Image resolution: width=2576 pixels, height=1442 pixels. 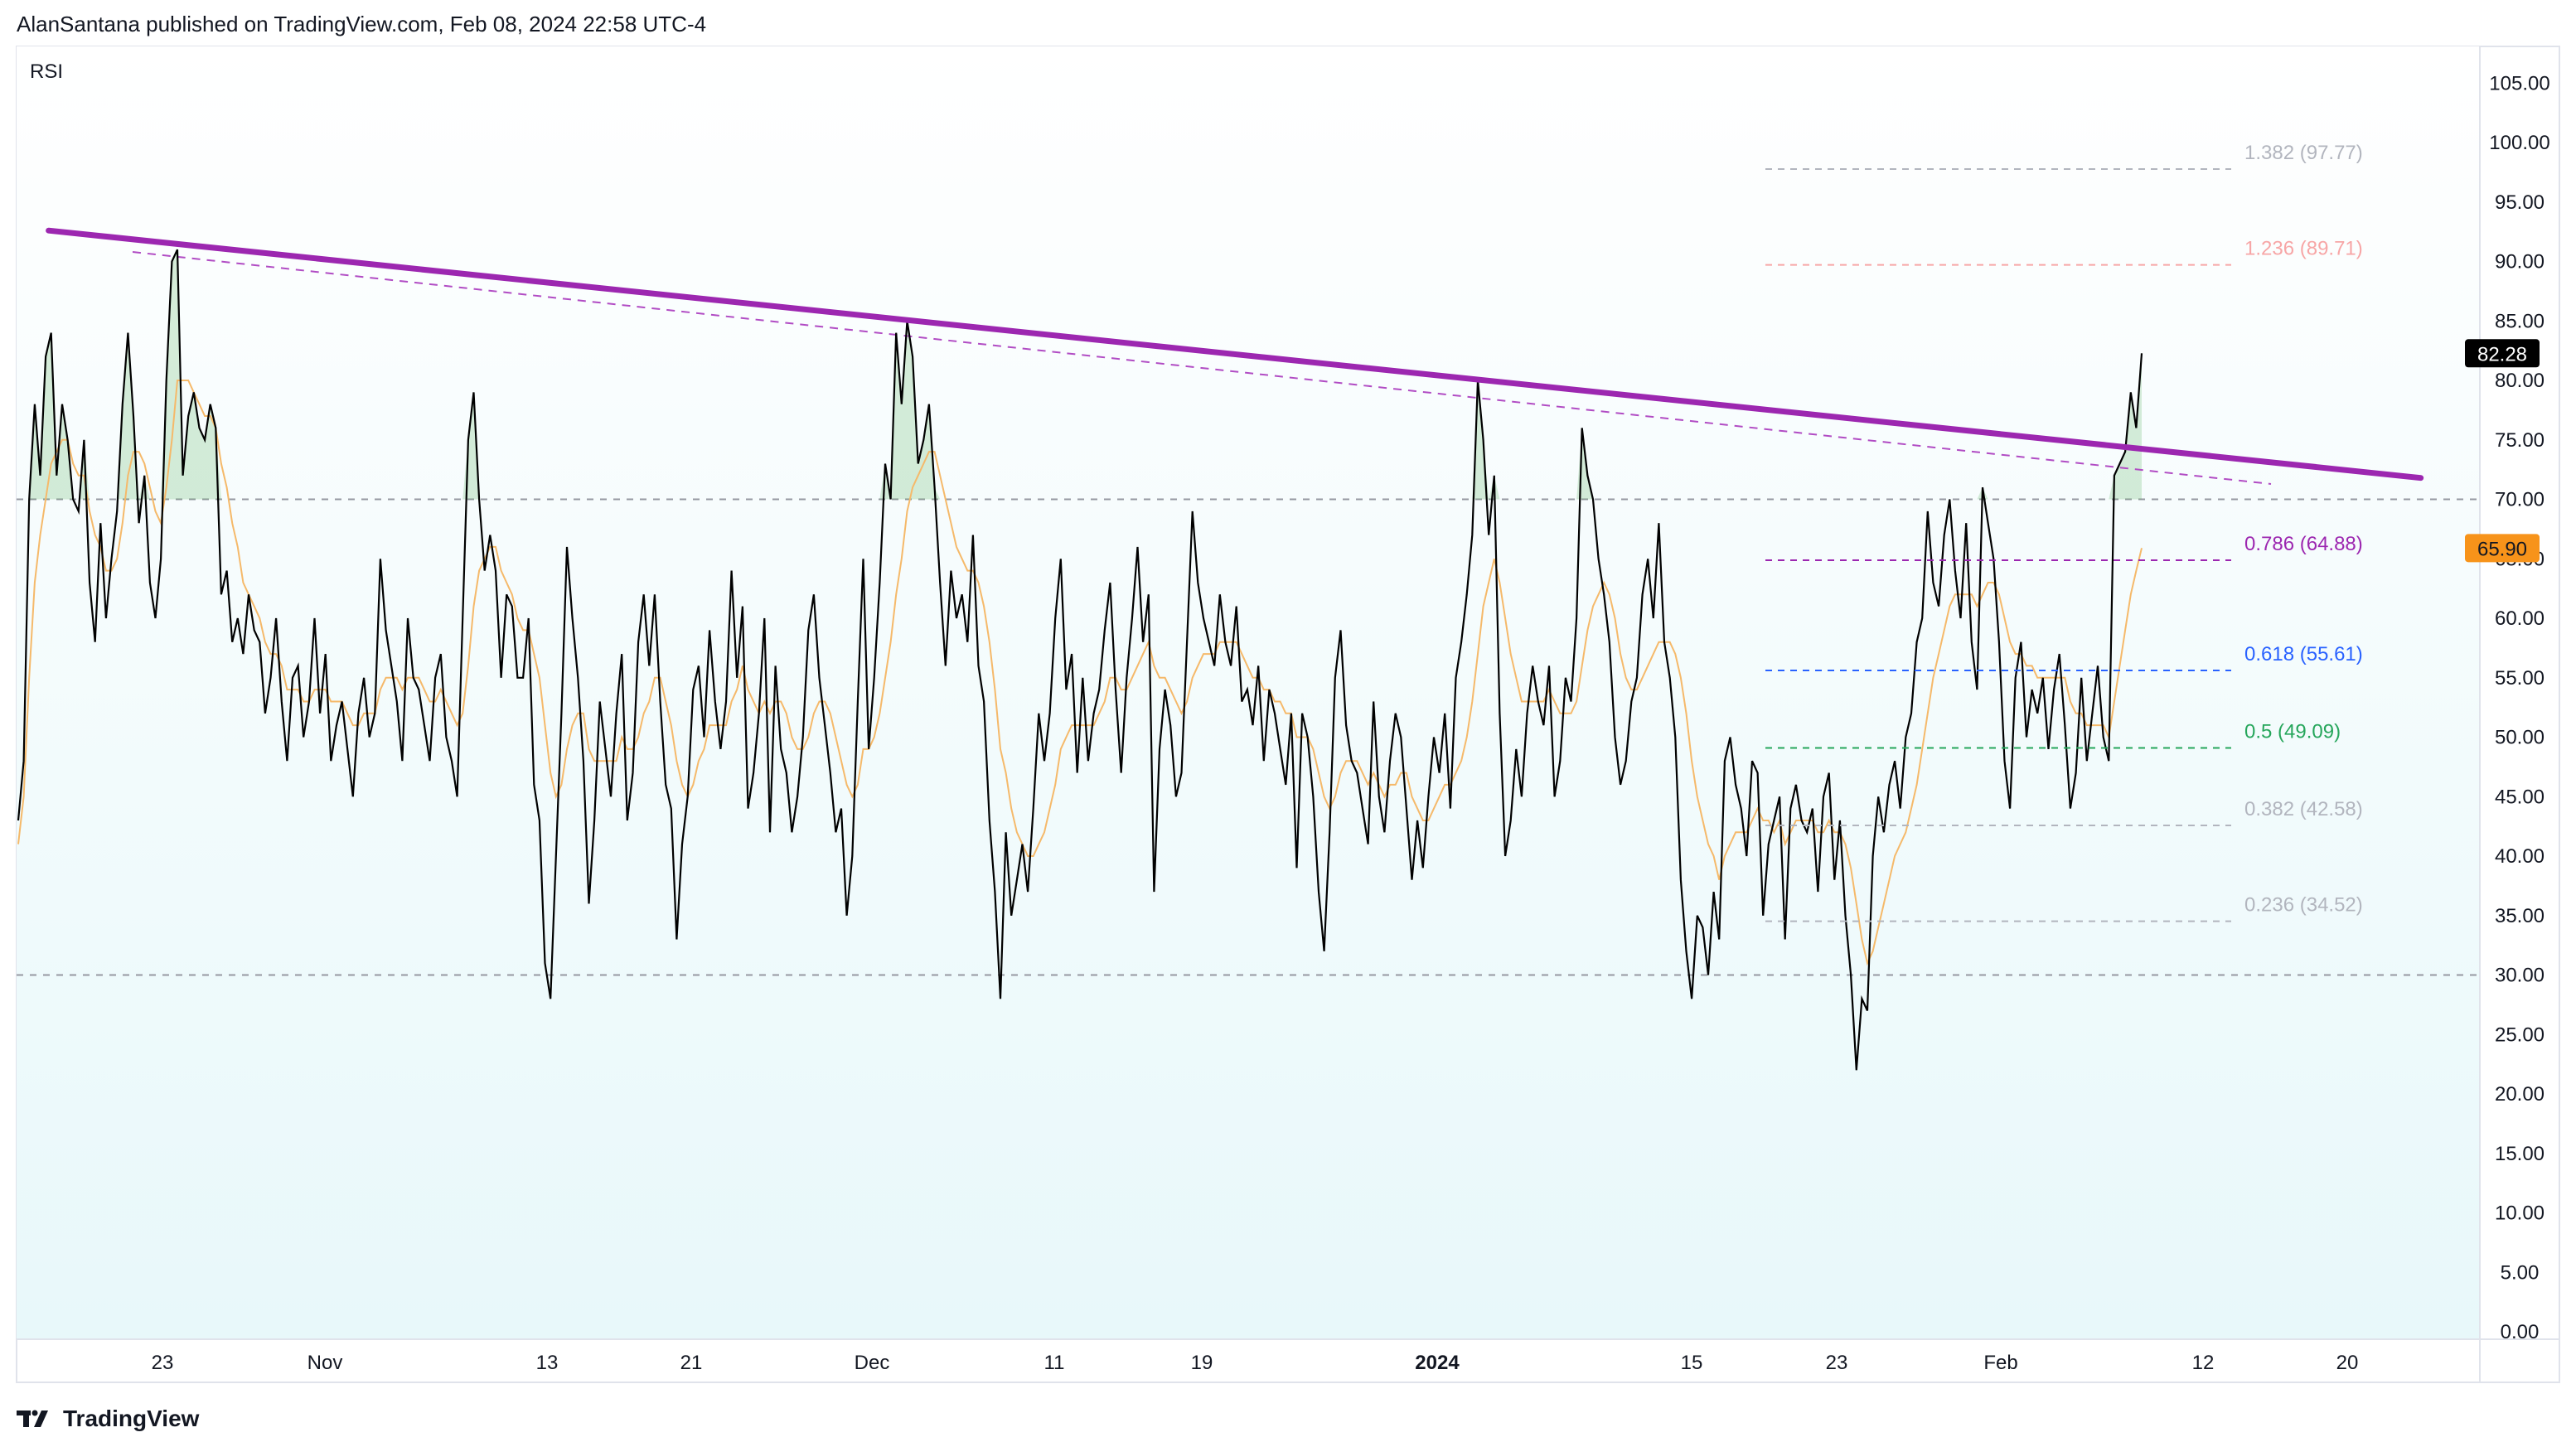 I want to click on y-tick-label: 75.00, so click(x=2520, y=440).